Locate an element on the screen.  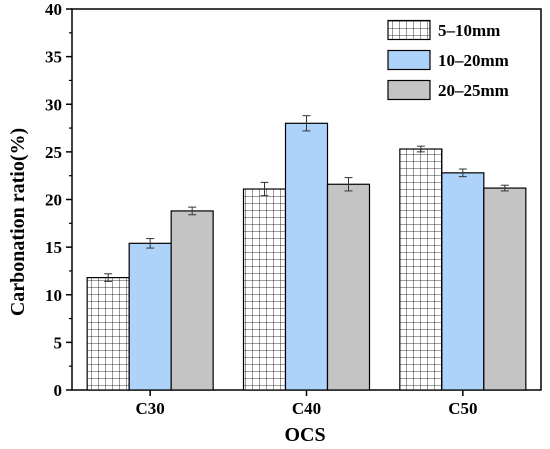
legend-label: 10–20mm is located at coordinates (473, 60).